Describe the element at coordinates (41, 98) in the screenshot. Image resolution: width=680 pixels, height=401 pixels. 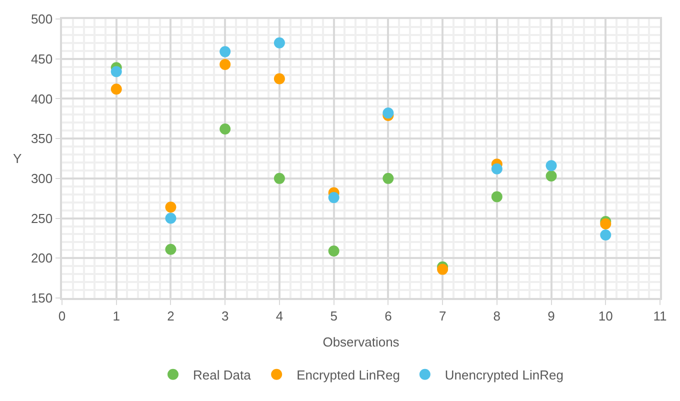
I see `y-tick-label: 400` at that location.